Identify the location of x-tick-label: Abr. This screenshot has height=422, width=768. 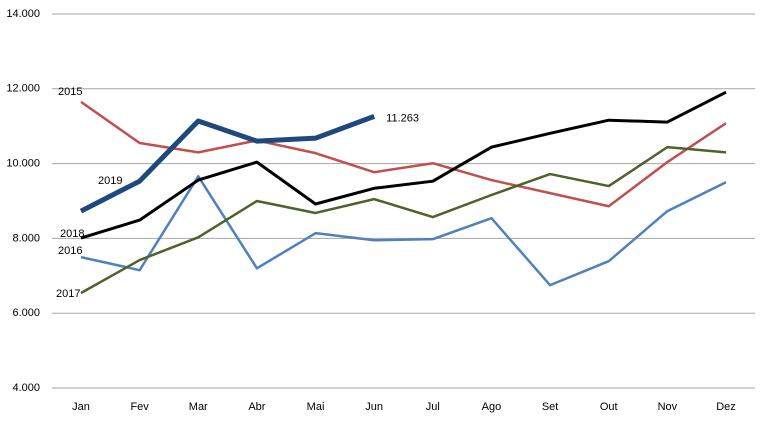
(256, 407).